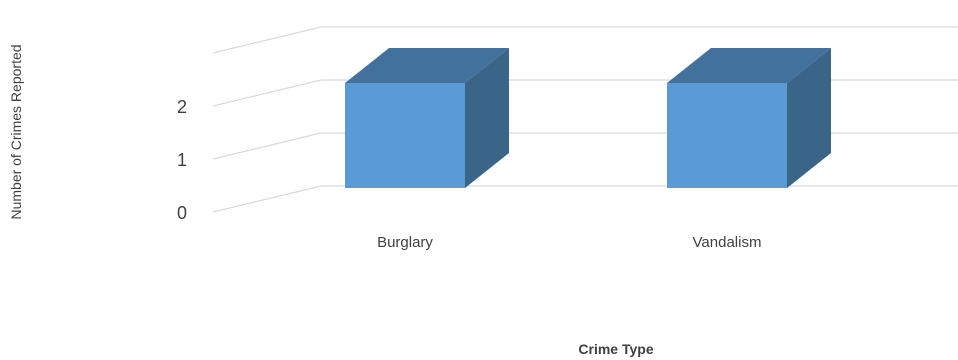 The height and width of the screenshot is (360, 958). Describe the element at coordinates (16, 131) in the screenshot. I see `y-axis-title: Number of Crimes Reported` at that location.